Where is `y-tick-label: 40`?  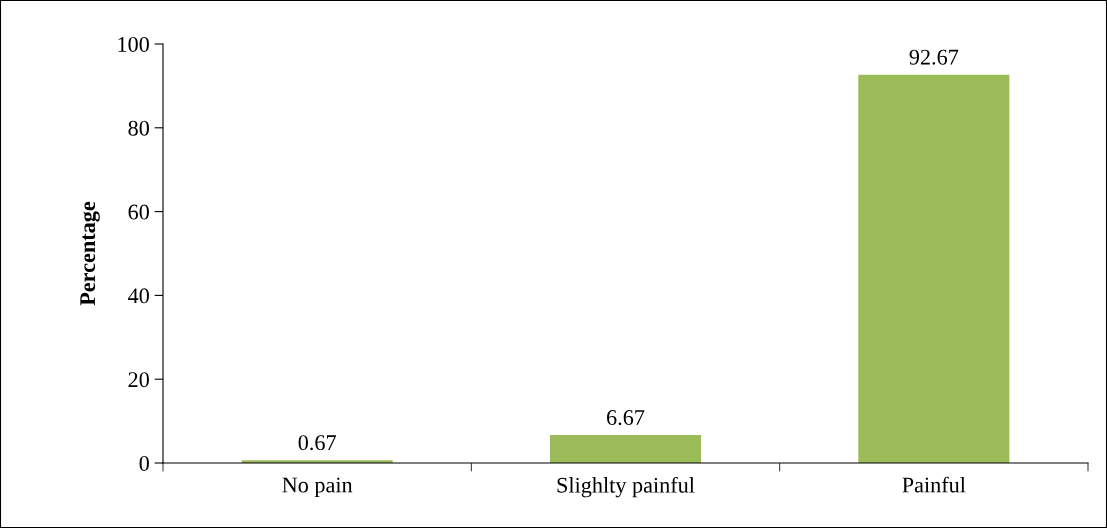
y-tick-label: 40 is located at coordinates (138, 296).